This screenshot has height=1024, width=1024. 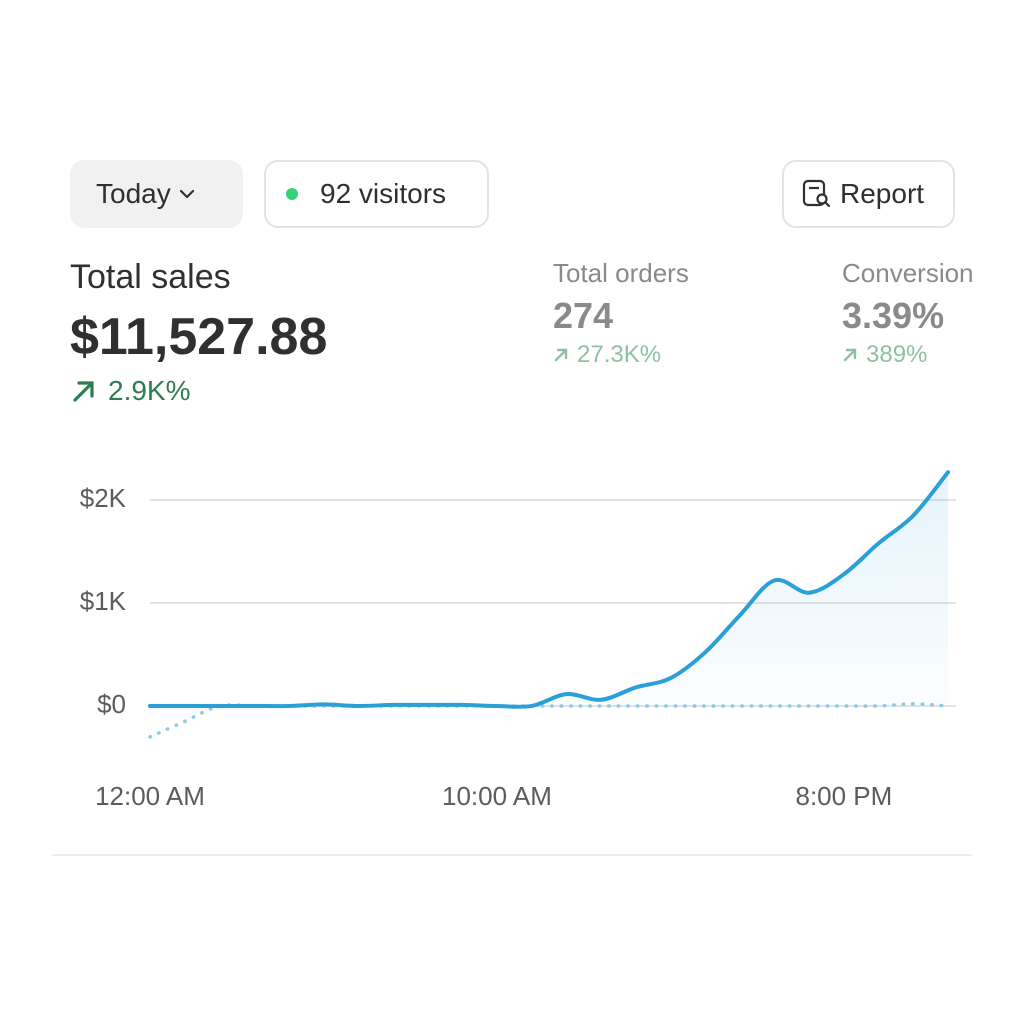 I want to click on metric-change: 27.3K%, so click(x=621, y=355).